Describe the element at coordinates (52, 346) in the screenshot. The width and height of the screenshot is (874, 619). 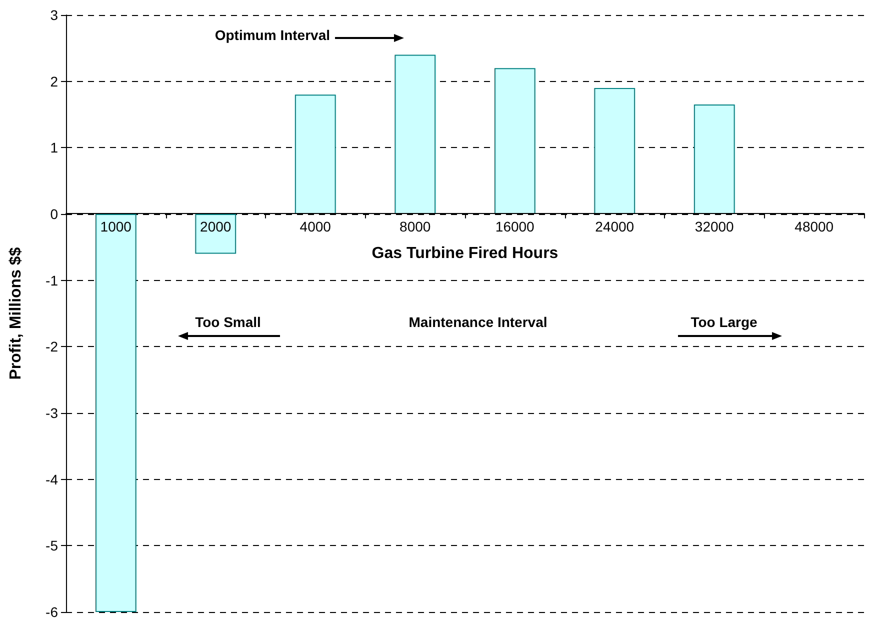
I see `y-tick-label: -2` at that location.